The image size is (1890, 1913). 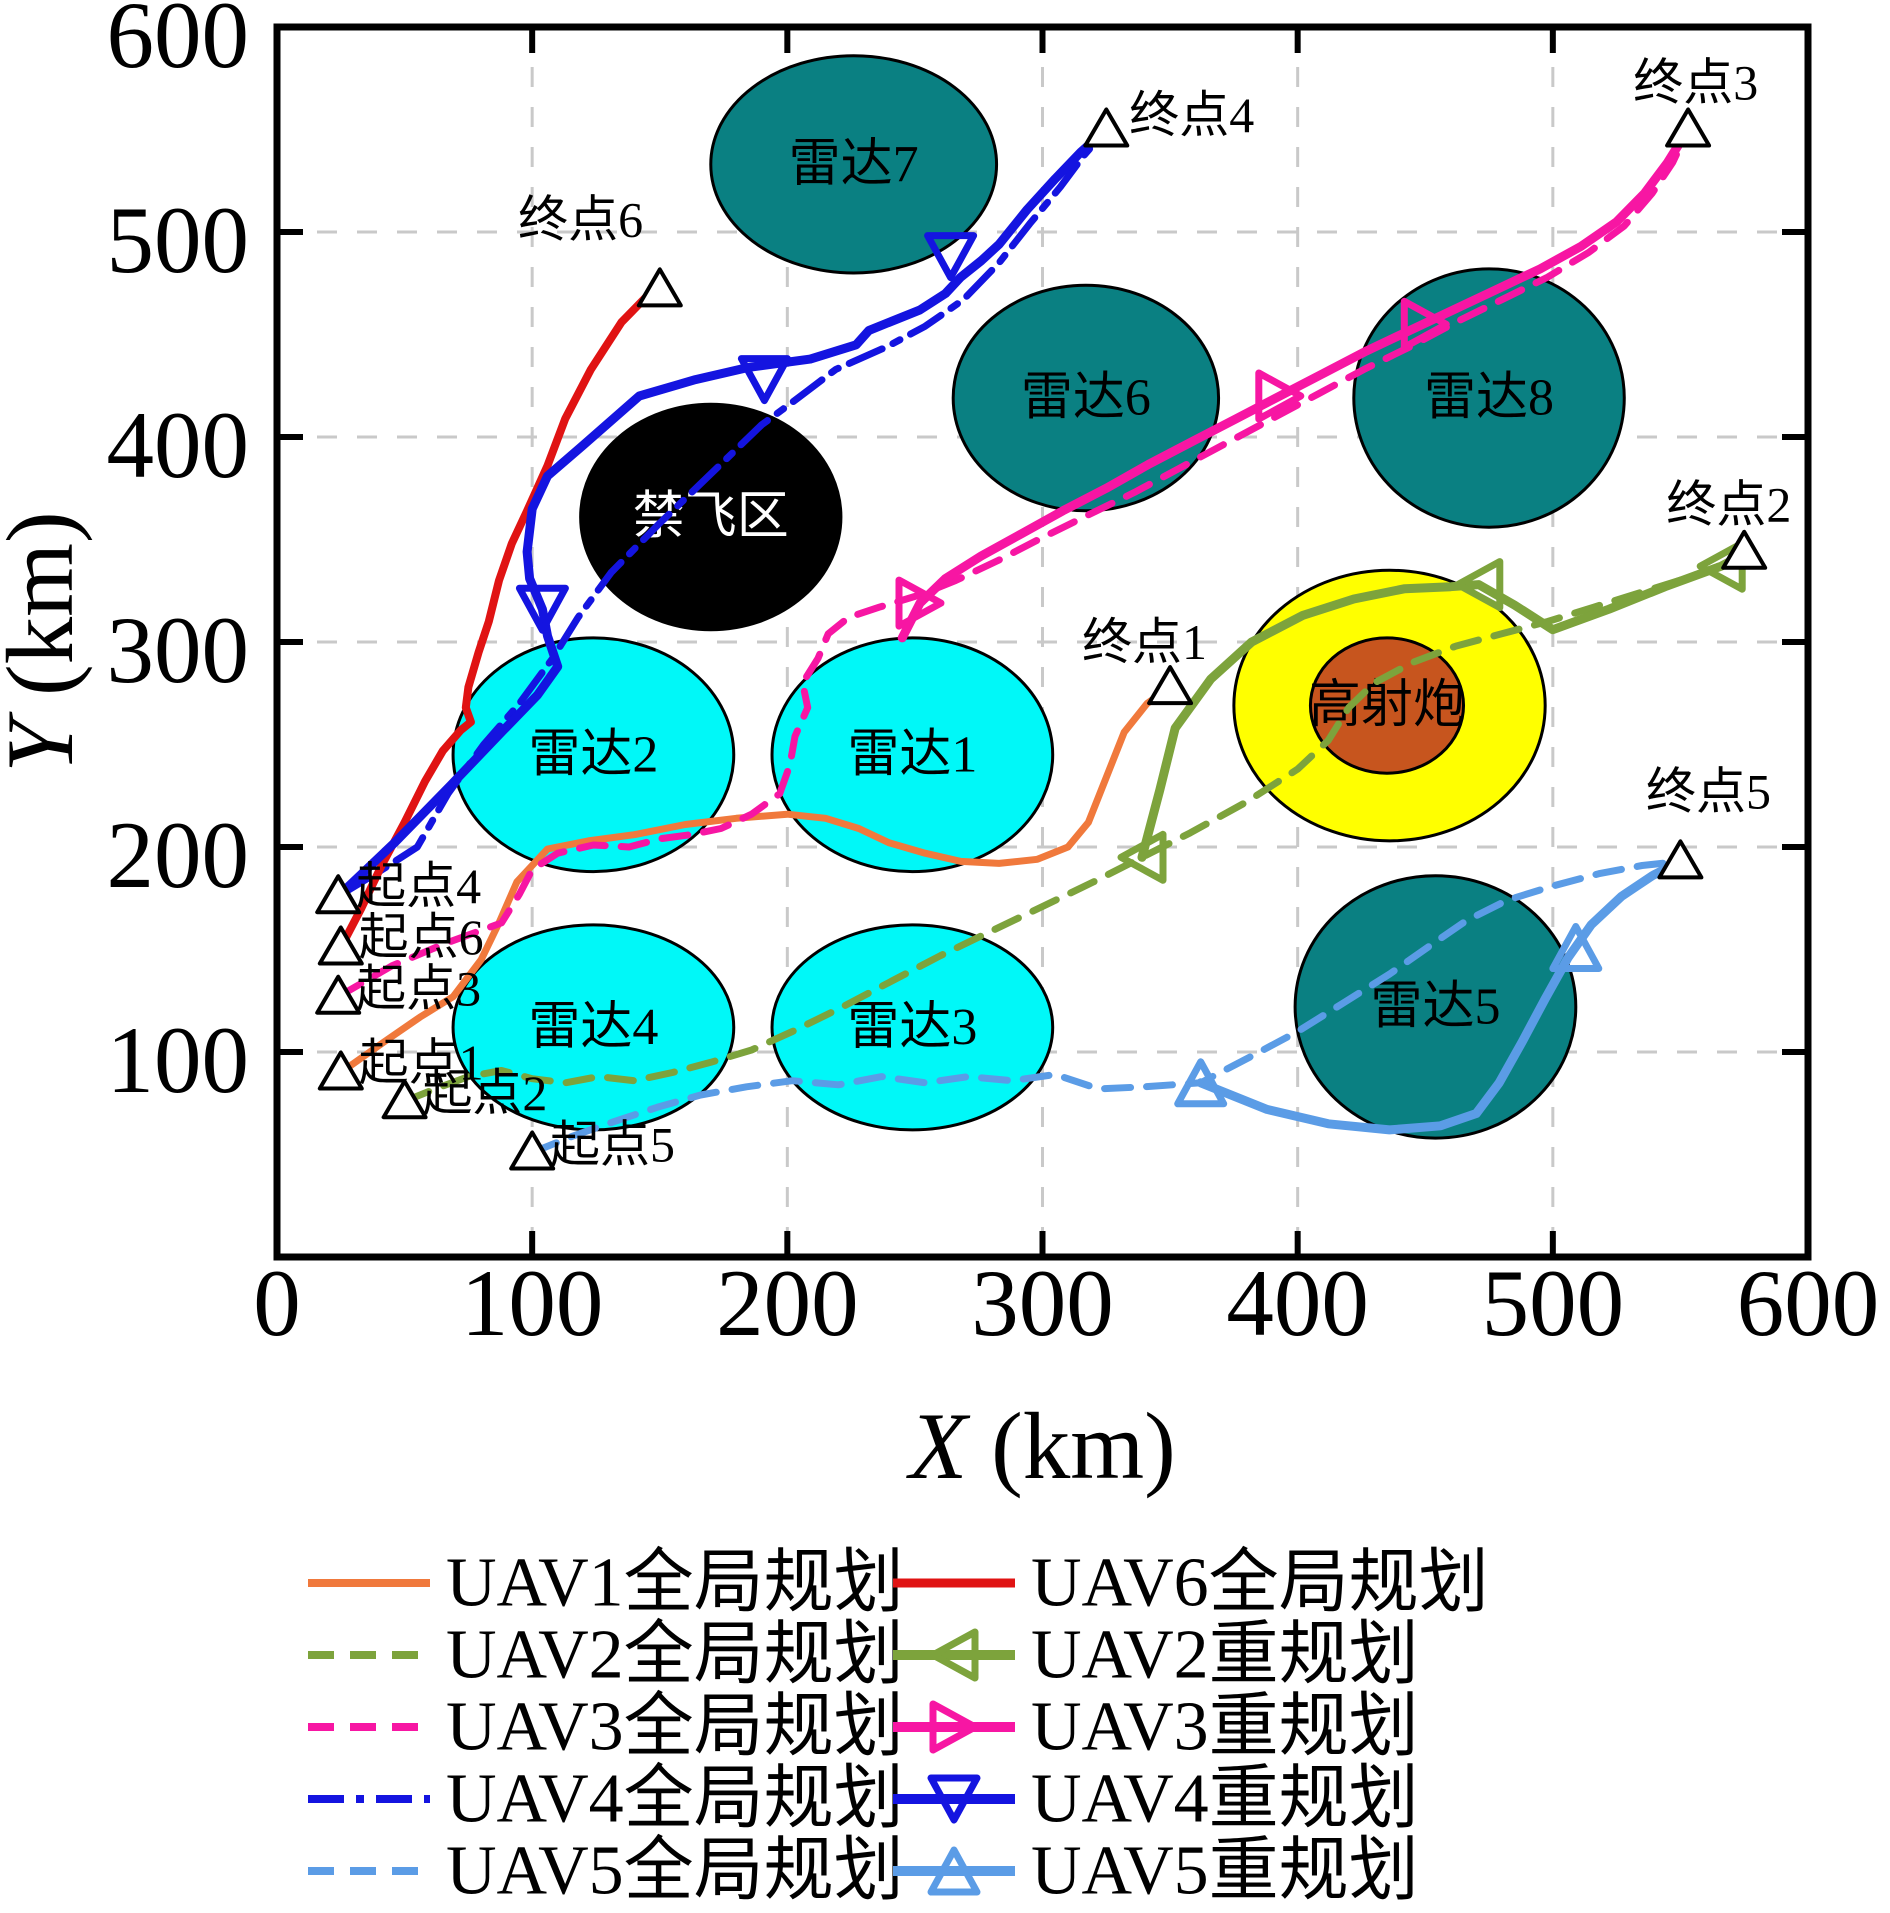 I want to click on legend-marker-uav3r, so click(x=954, y=1727).